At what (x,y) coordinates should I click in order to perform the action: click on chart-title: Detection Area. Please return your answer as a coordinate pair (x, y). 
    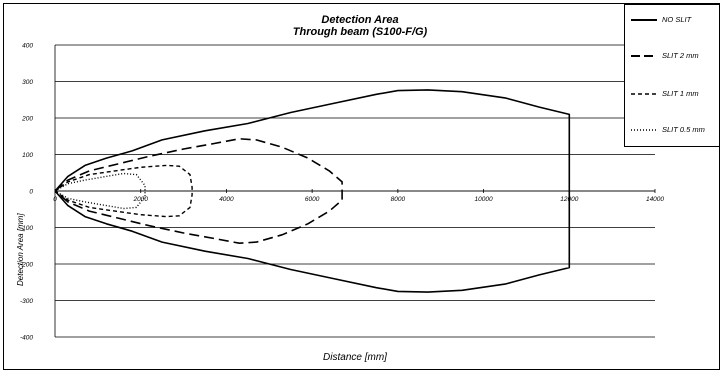
    Looking at the image, I should click on (360, 20).